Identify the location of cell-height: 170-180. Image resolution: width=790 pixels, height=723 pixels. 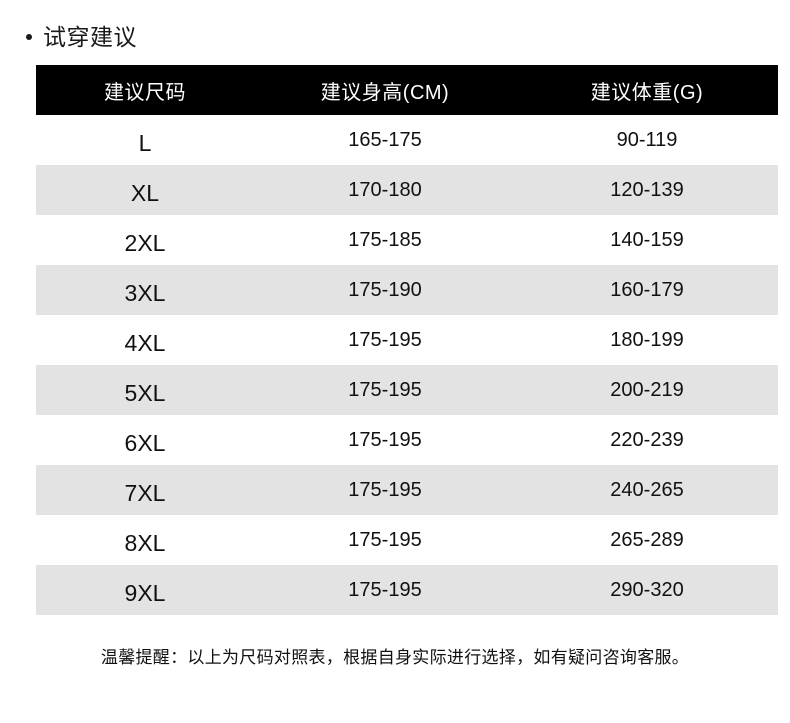
(385, 190).